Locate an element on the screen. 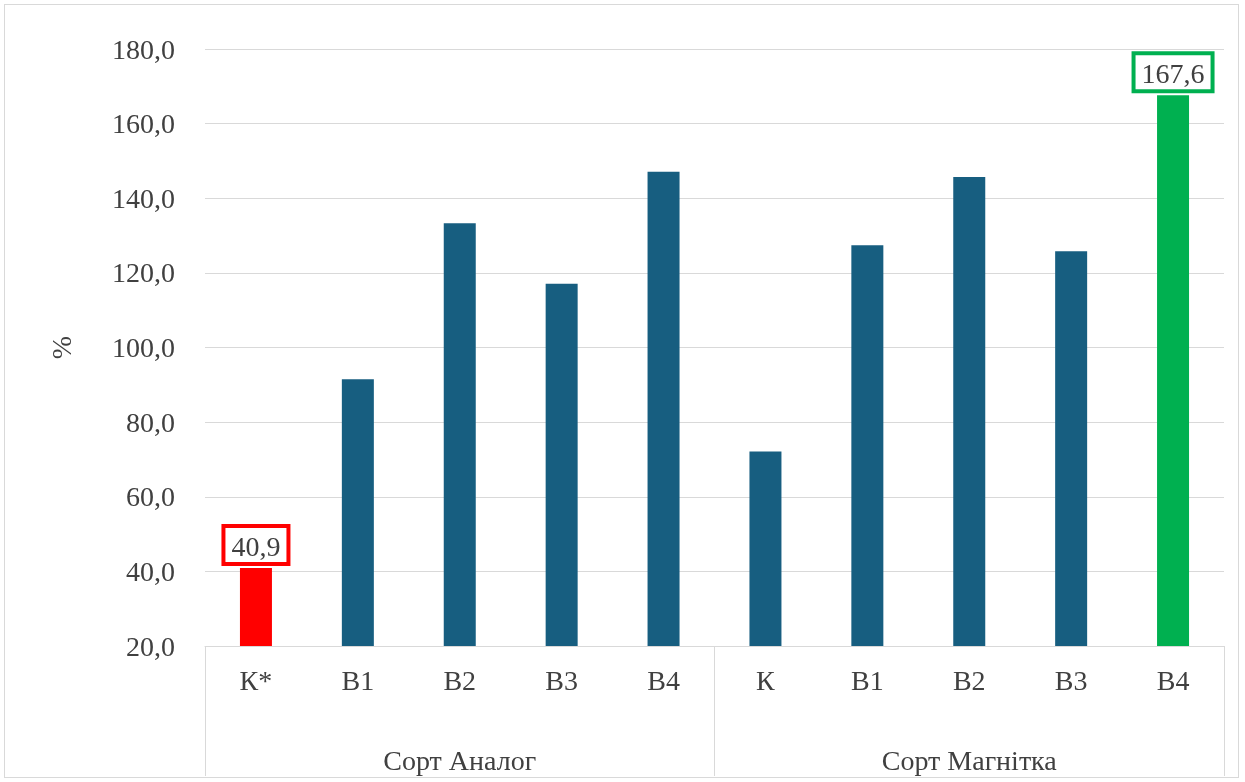 The image size is (1245, 782). x-tick-label: К is located at coordinates (766, 680).